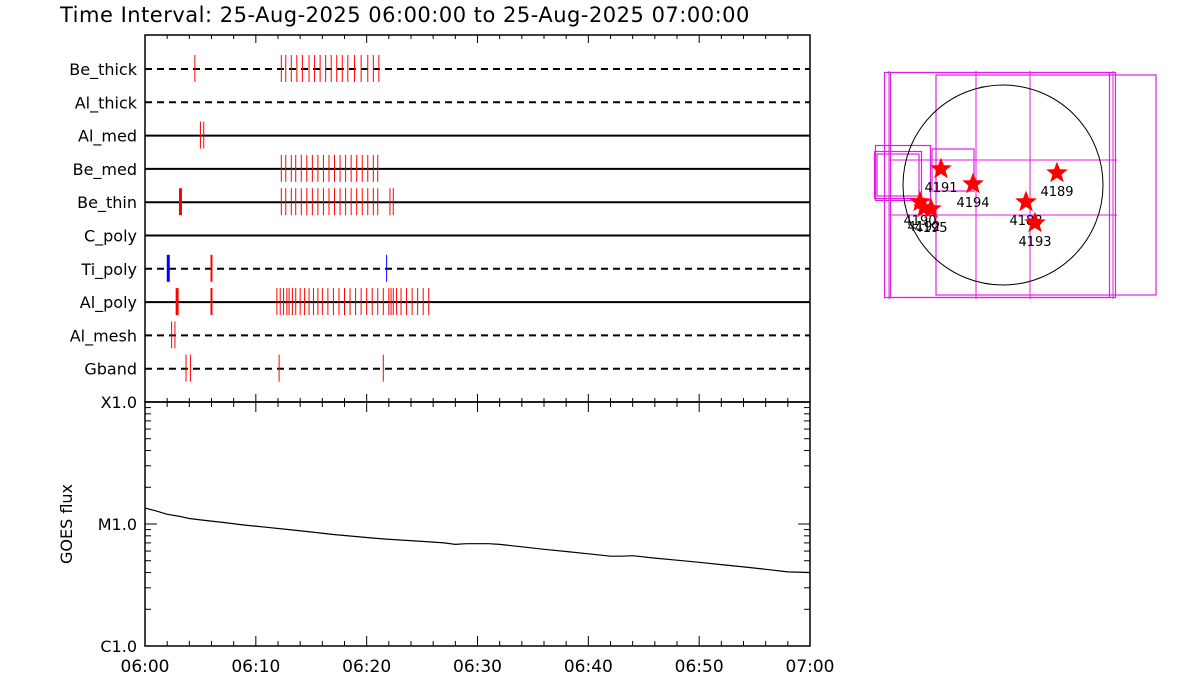  Describe the element at coordinates (1056, 192) in the screenshot. I see `active-region-label: 4189` at that location.